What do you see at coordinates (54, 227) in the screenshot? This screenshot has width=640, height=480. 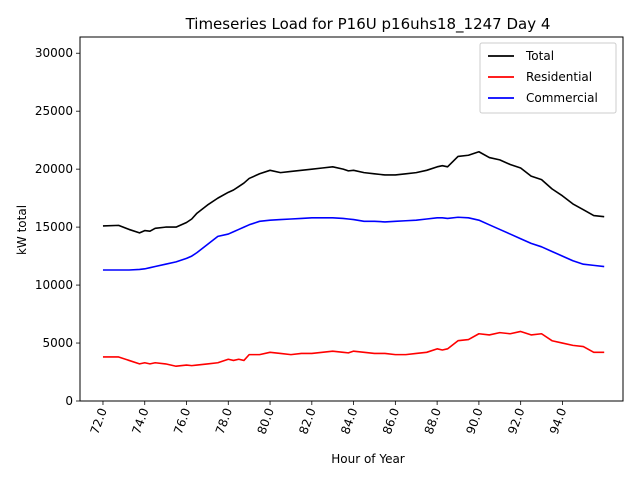 I see `y-tick-label: 15000` at bounding box center [54, 227].